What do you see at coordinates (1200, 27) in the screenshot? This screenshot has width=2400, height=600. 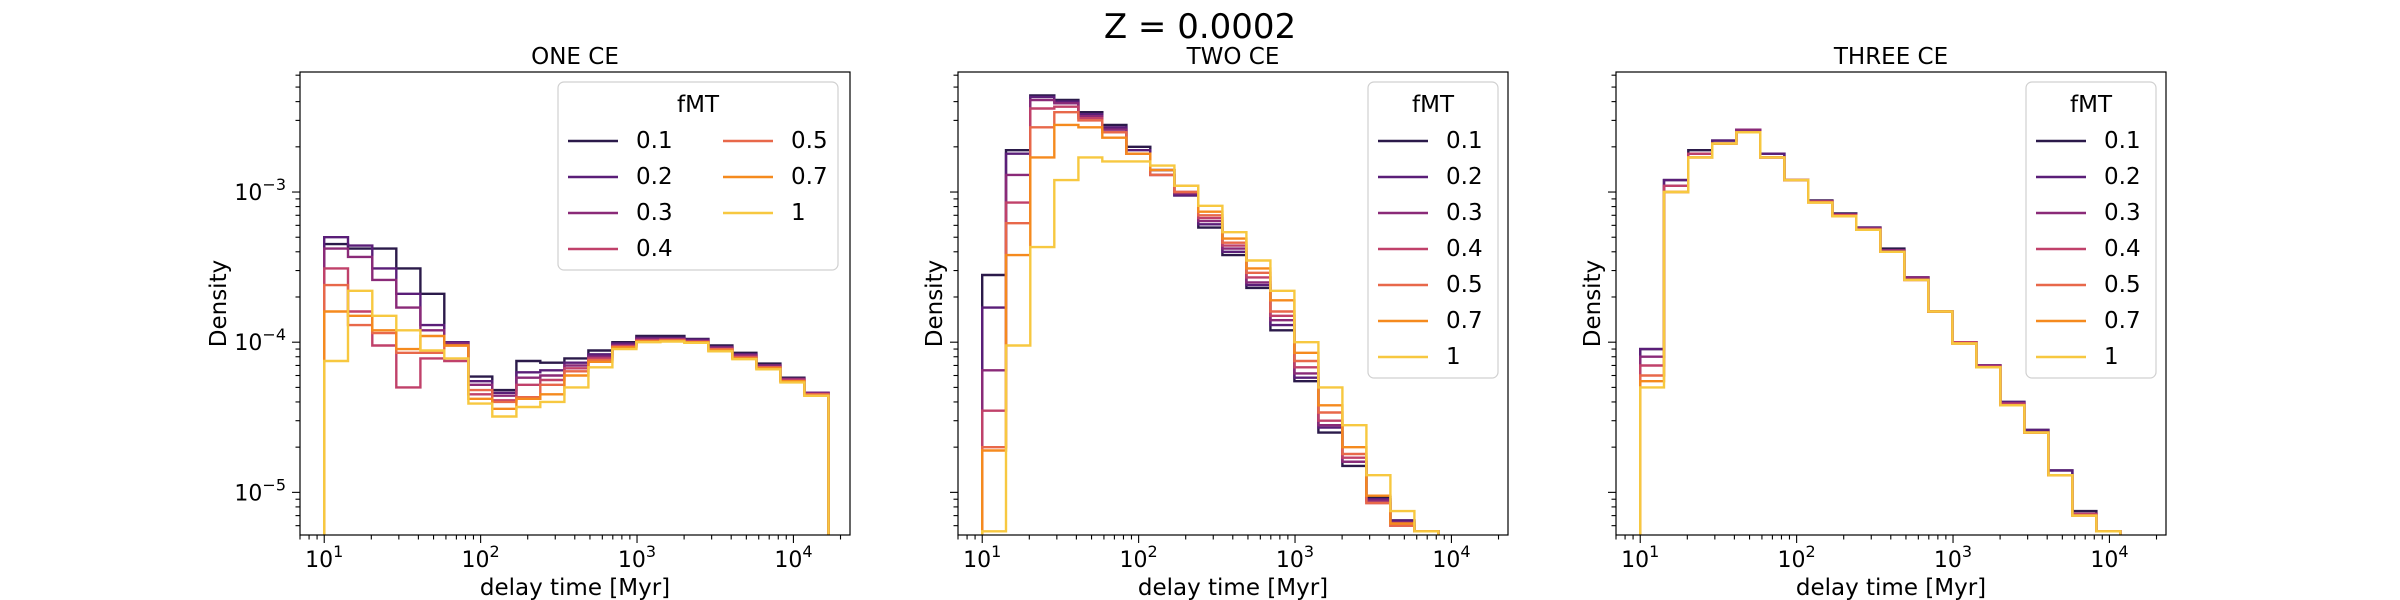 I see `figure-title: Z = 0.0002` at bounding box center [1200, 27].